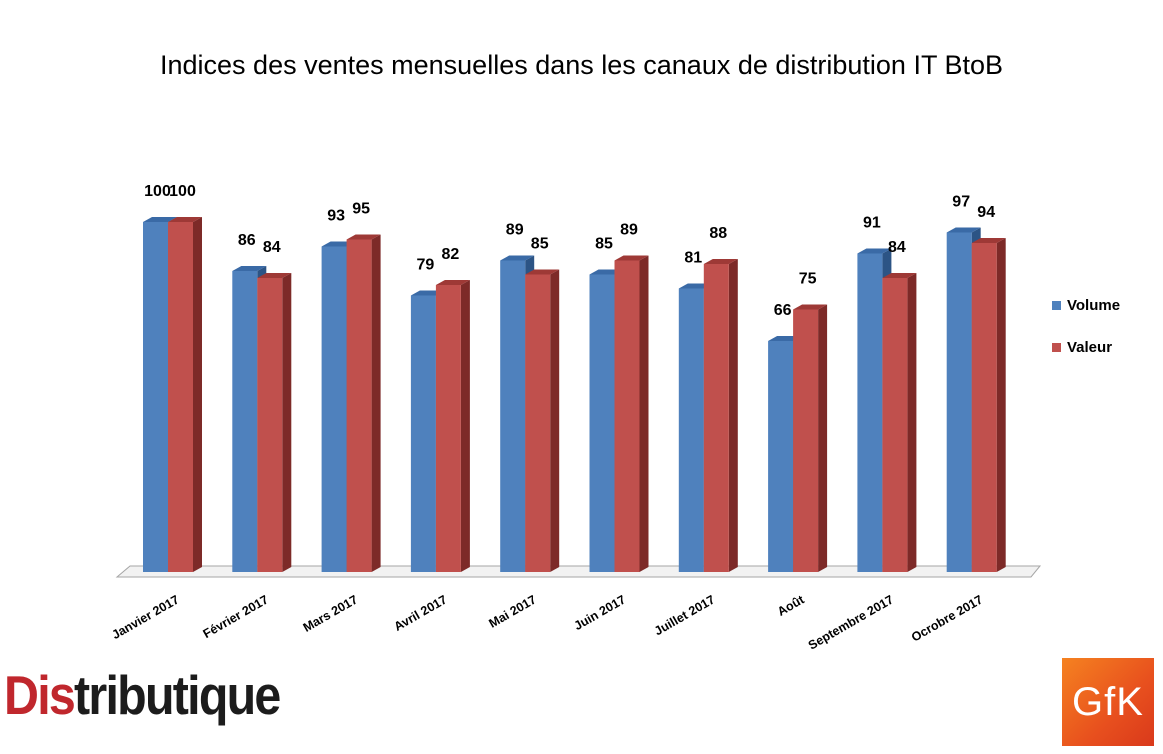 The height and width of the screenshot is (754, 1163). I want to click on category-label-3: Avril 2017, so click(421, 612).